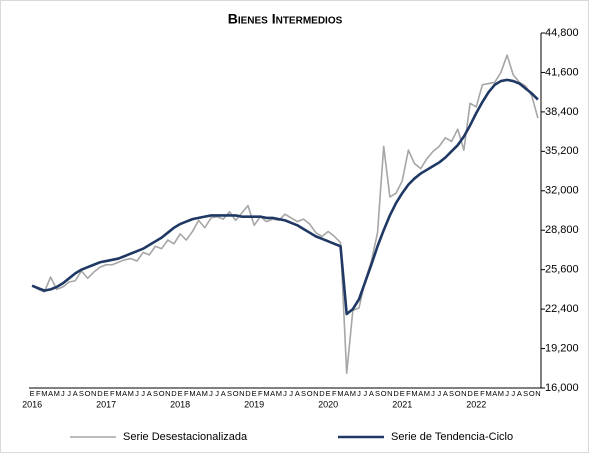  What do you see at coordinates (562, 151) in the screenshot?
I see `y-tick-label: 35,200` at bounding box center [562, 151].